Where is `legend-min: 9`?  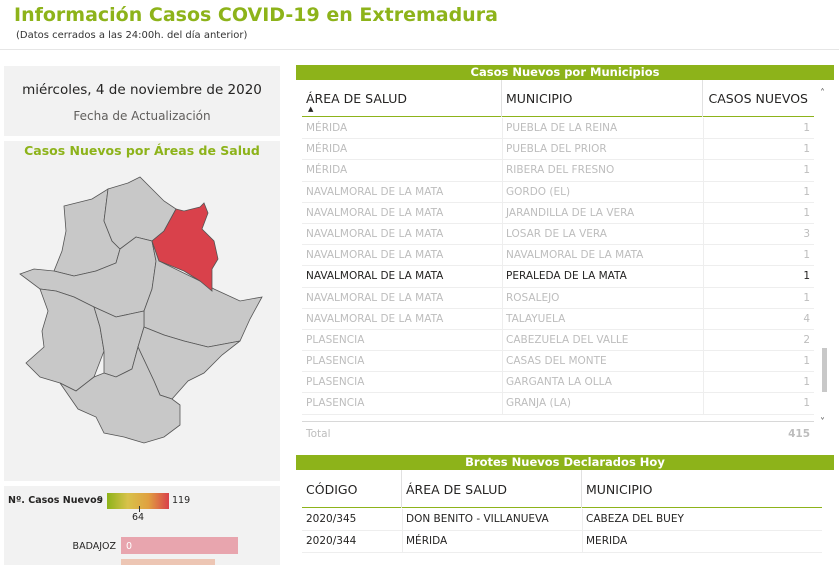 legend-min: 9 is located at coordinates (100, 500).